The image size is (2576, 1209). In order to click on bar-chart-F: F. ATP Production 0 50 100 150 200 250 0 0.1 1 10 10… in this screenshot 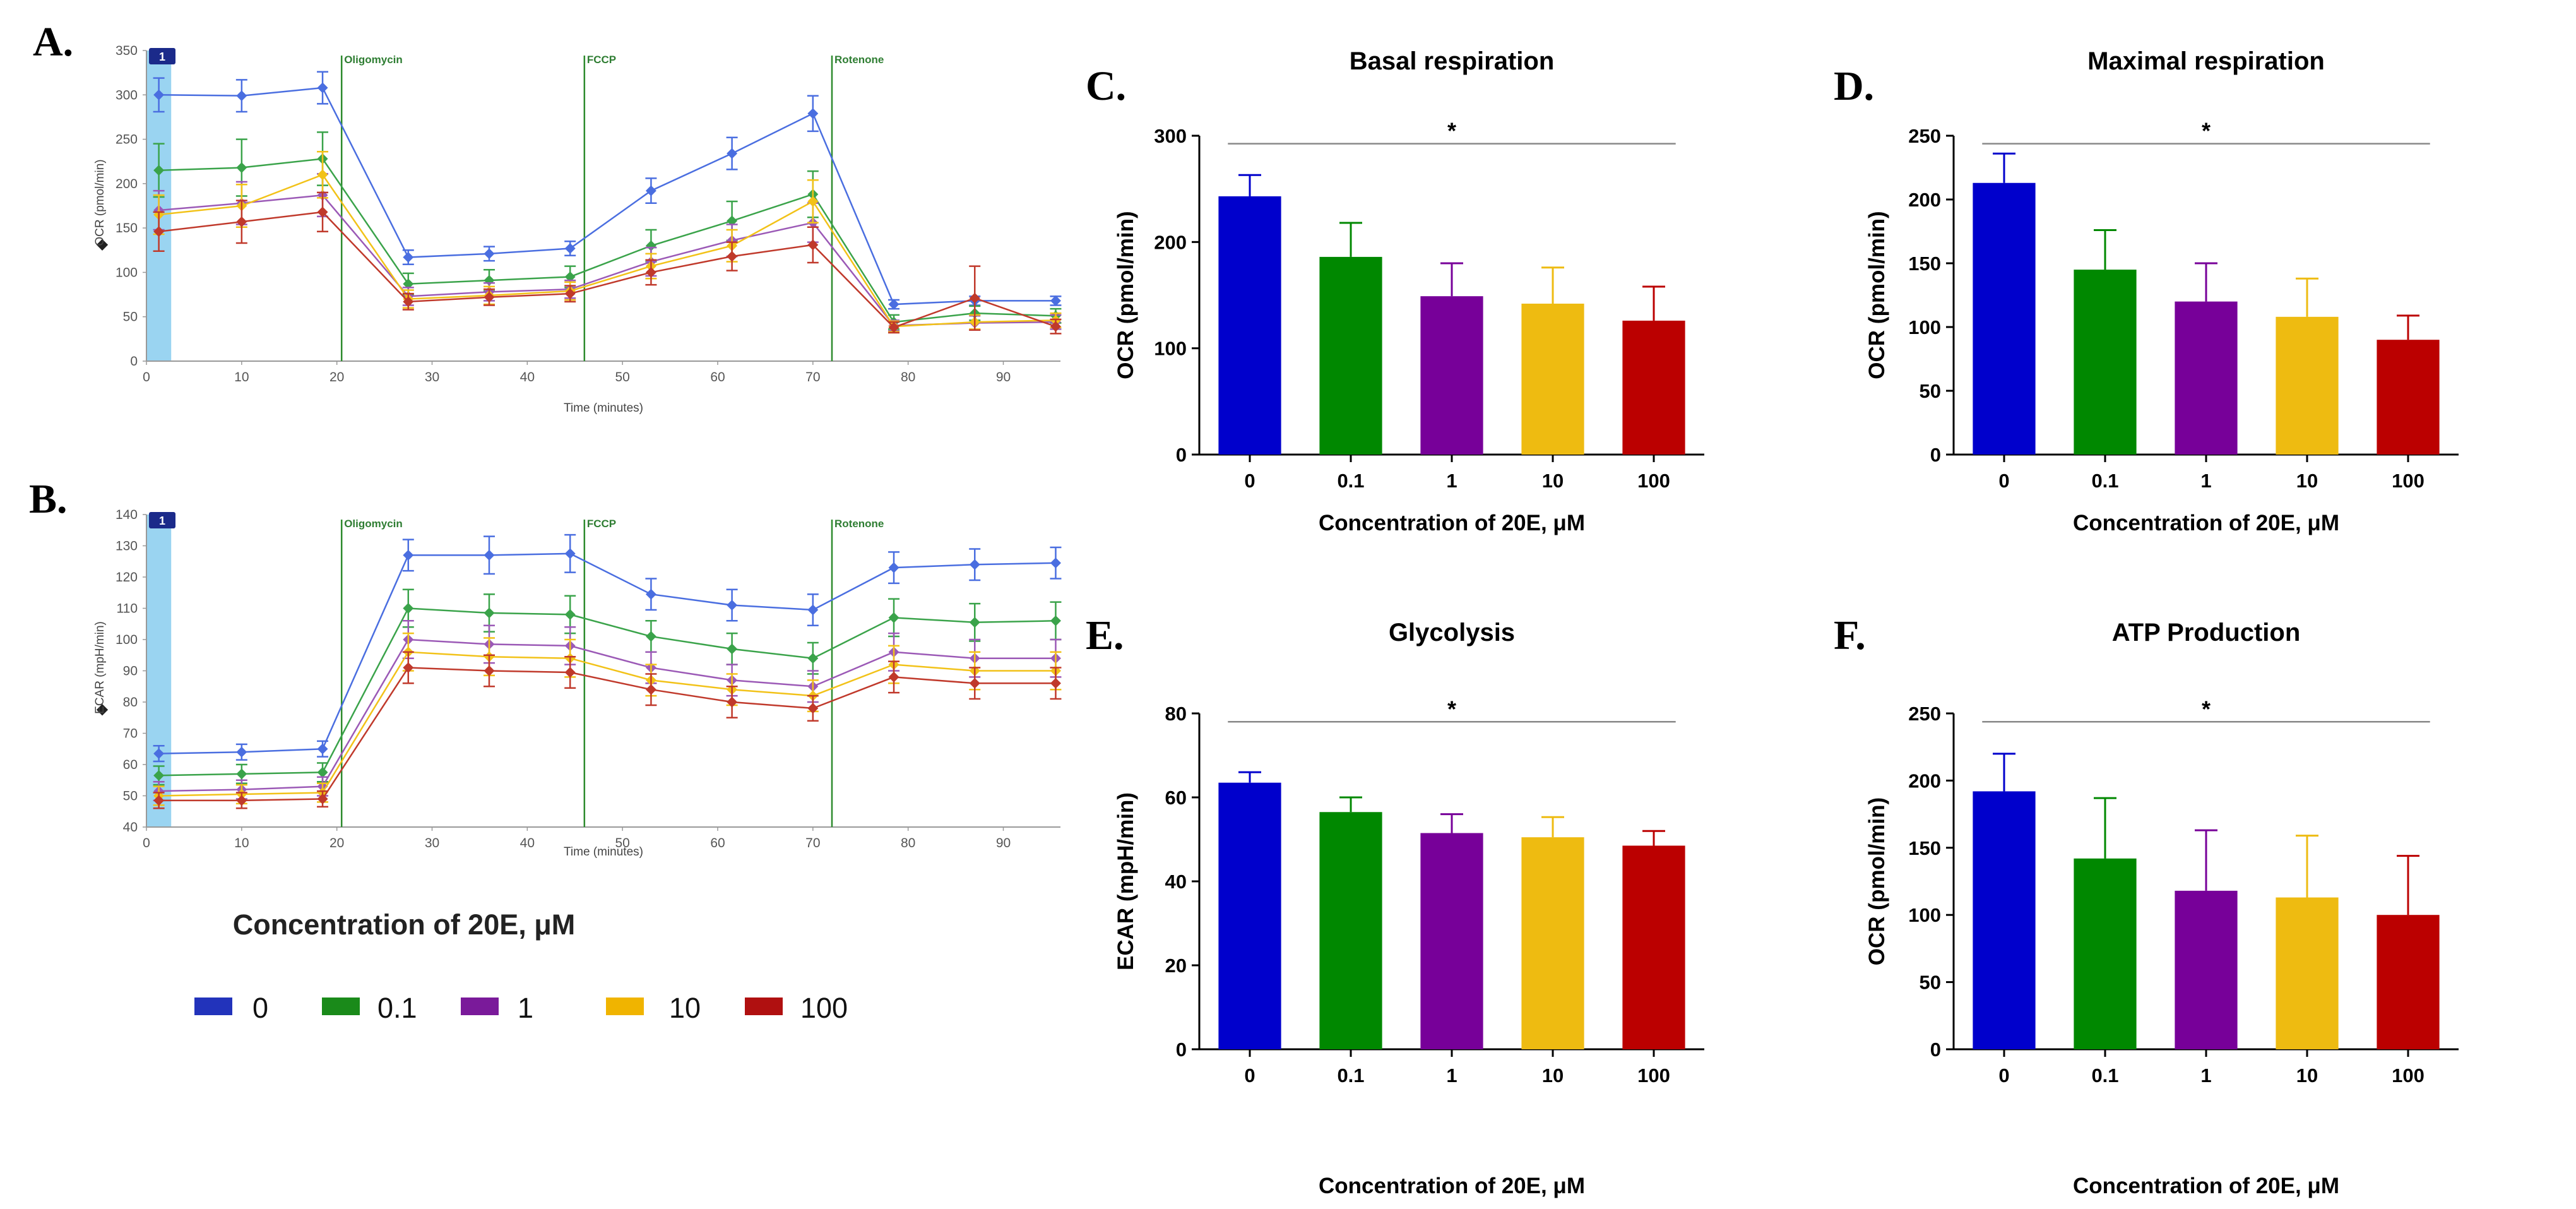, I will do `click(2146, 905)`.